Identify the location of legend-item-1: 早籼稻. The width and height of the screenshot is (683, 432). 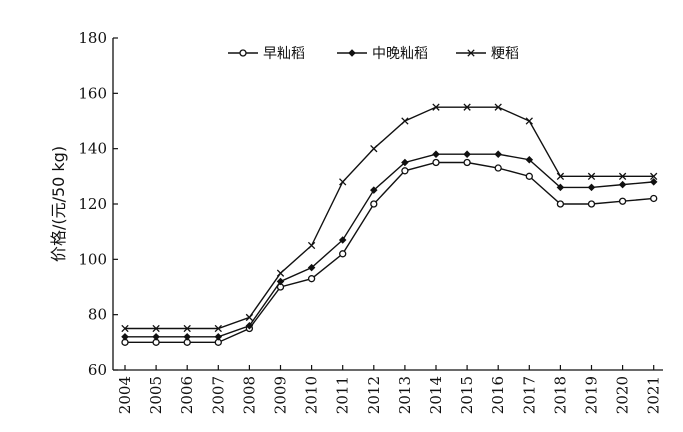
(266, 54).